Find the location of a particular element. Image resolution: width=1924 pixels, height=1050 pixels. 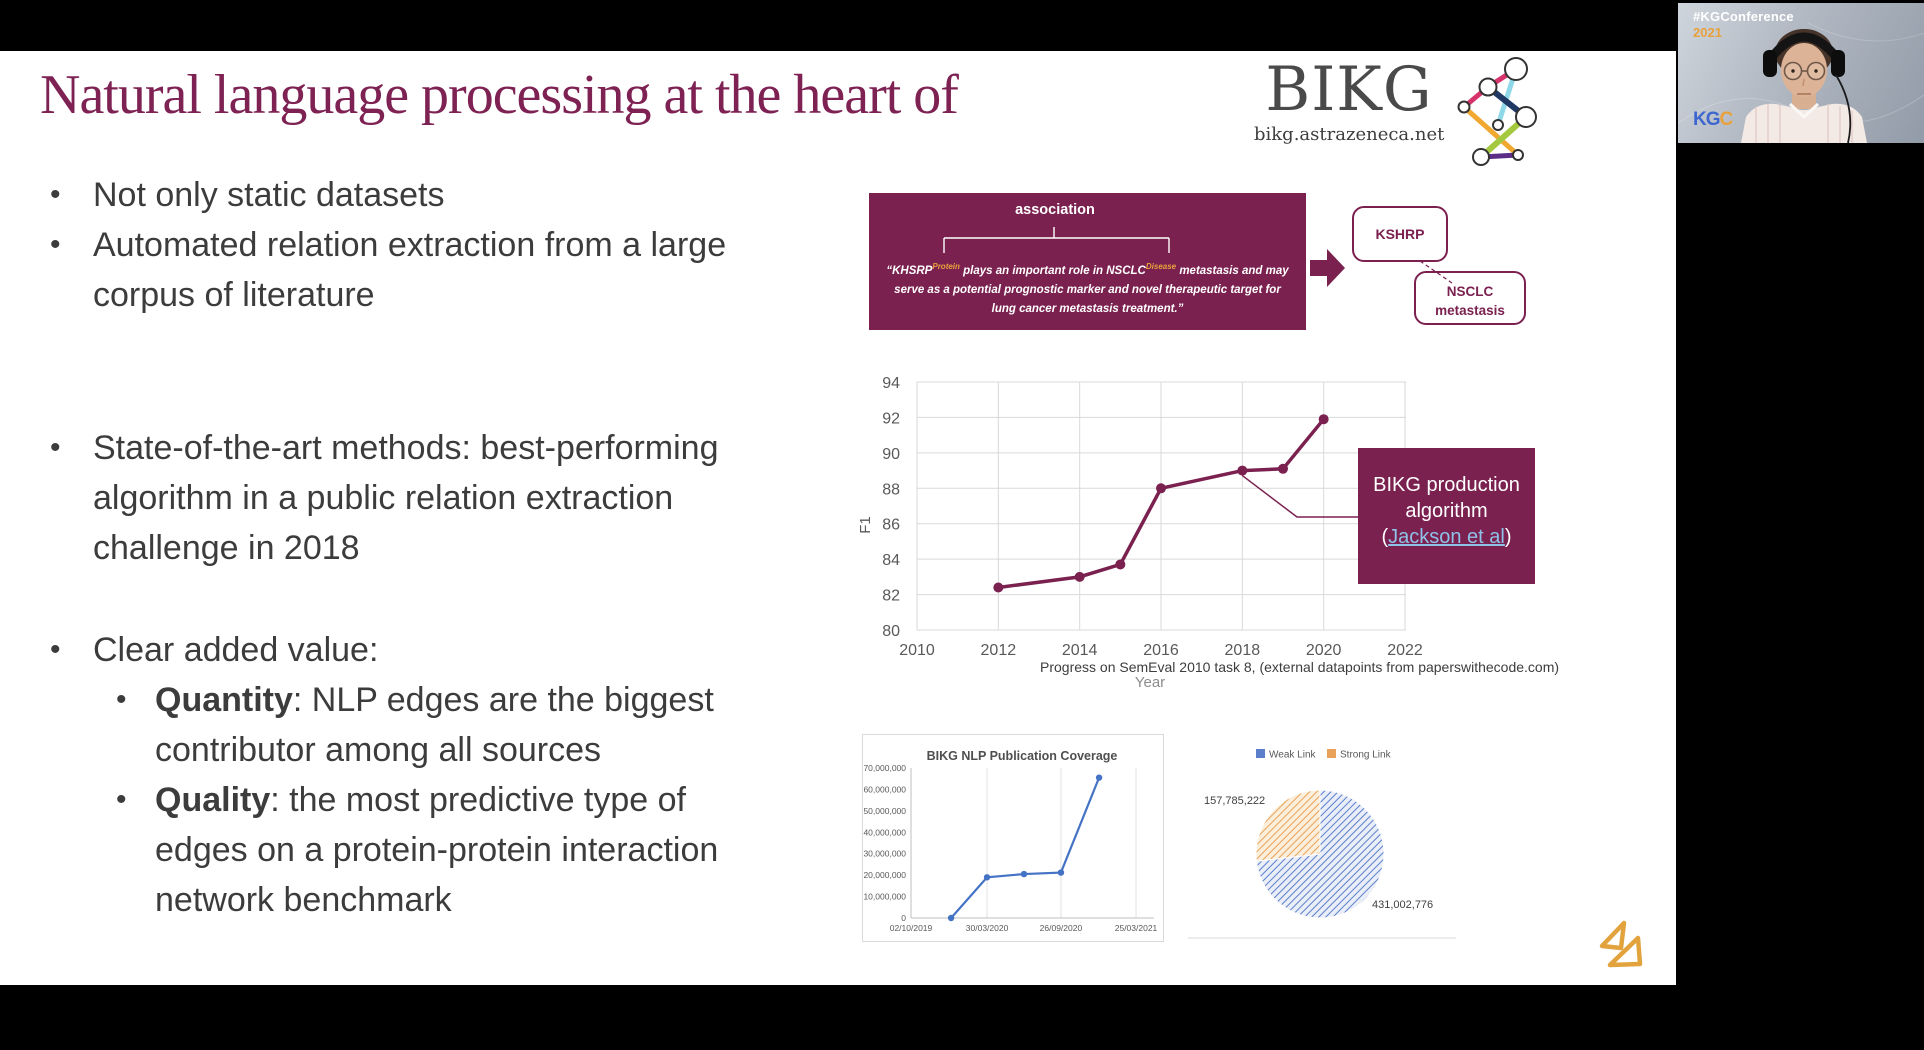

svg-text: 70,000,000 is located at coordinates (884, 768).